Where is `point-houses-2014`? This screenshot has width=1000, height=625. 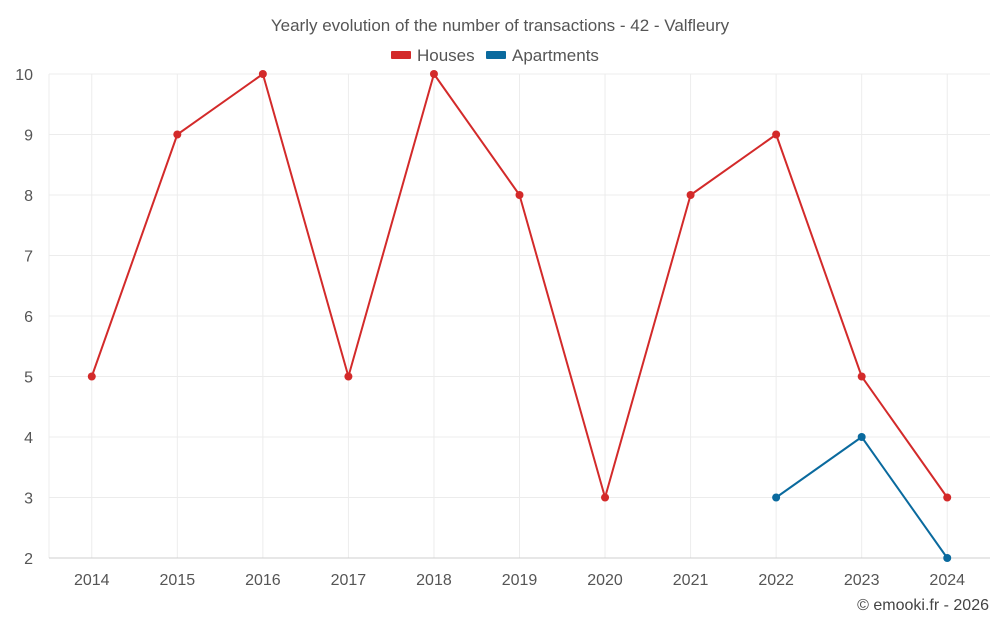
point-houses-2014 is located at coordinates (91, 376).